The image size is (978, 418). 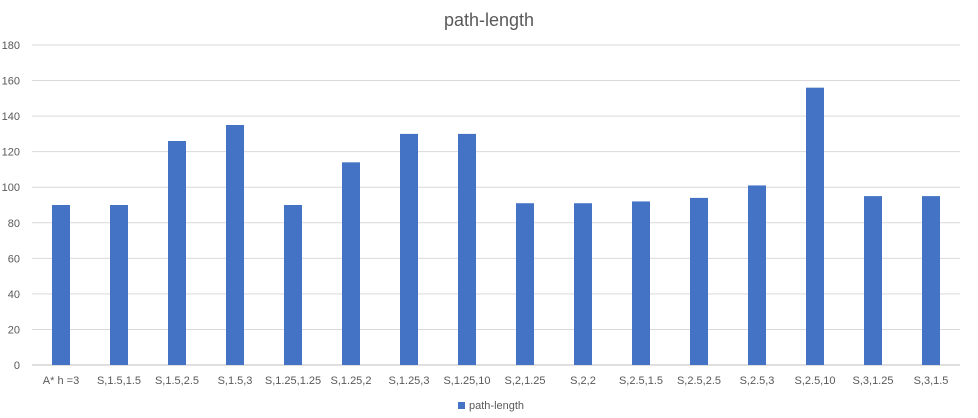 I want to click on x-tick-label: S,3,1.25, so click(x=873, y=381).